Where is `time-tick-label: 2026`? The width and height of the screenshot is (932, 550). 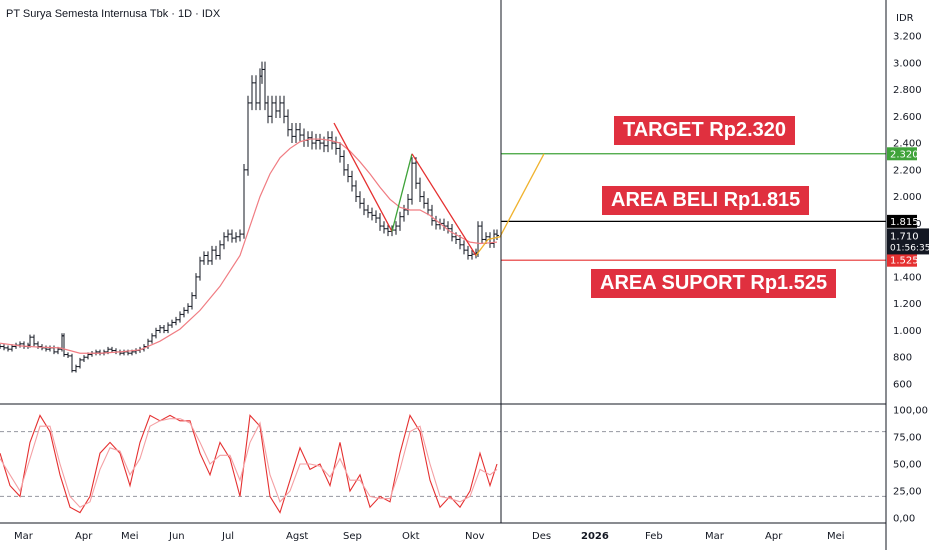 time-tick-label: 2026 is located at coordinates (595, 536).